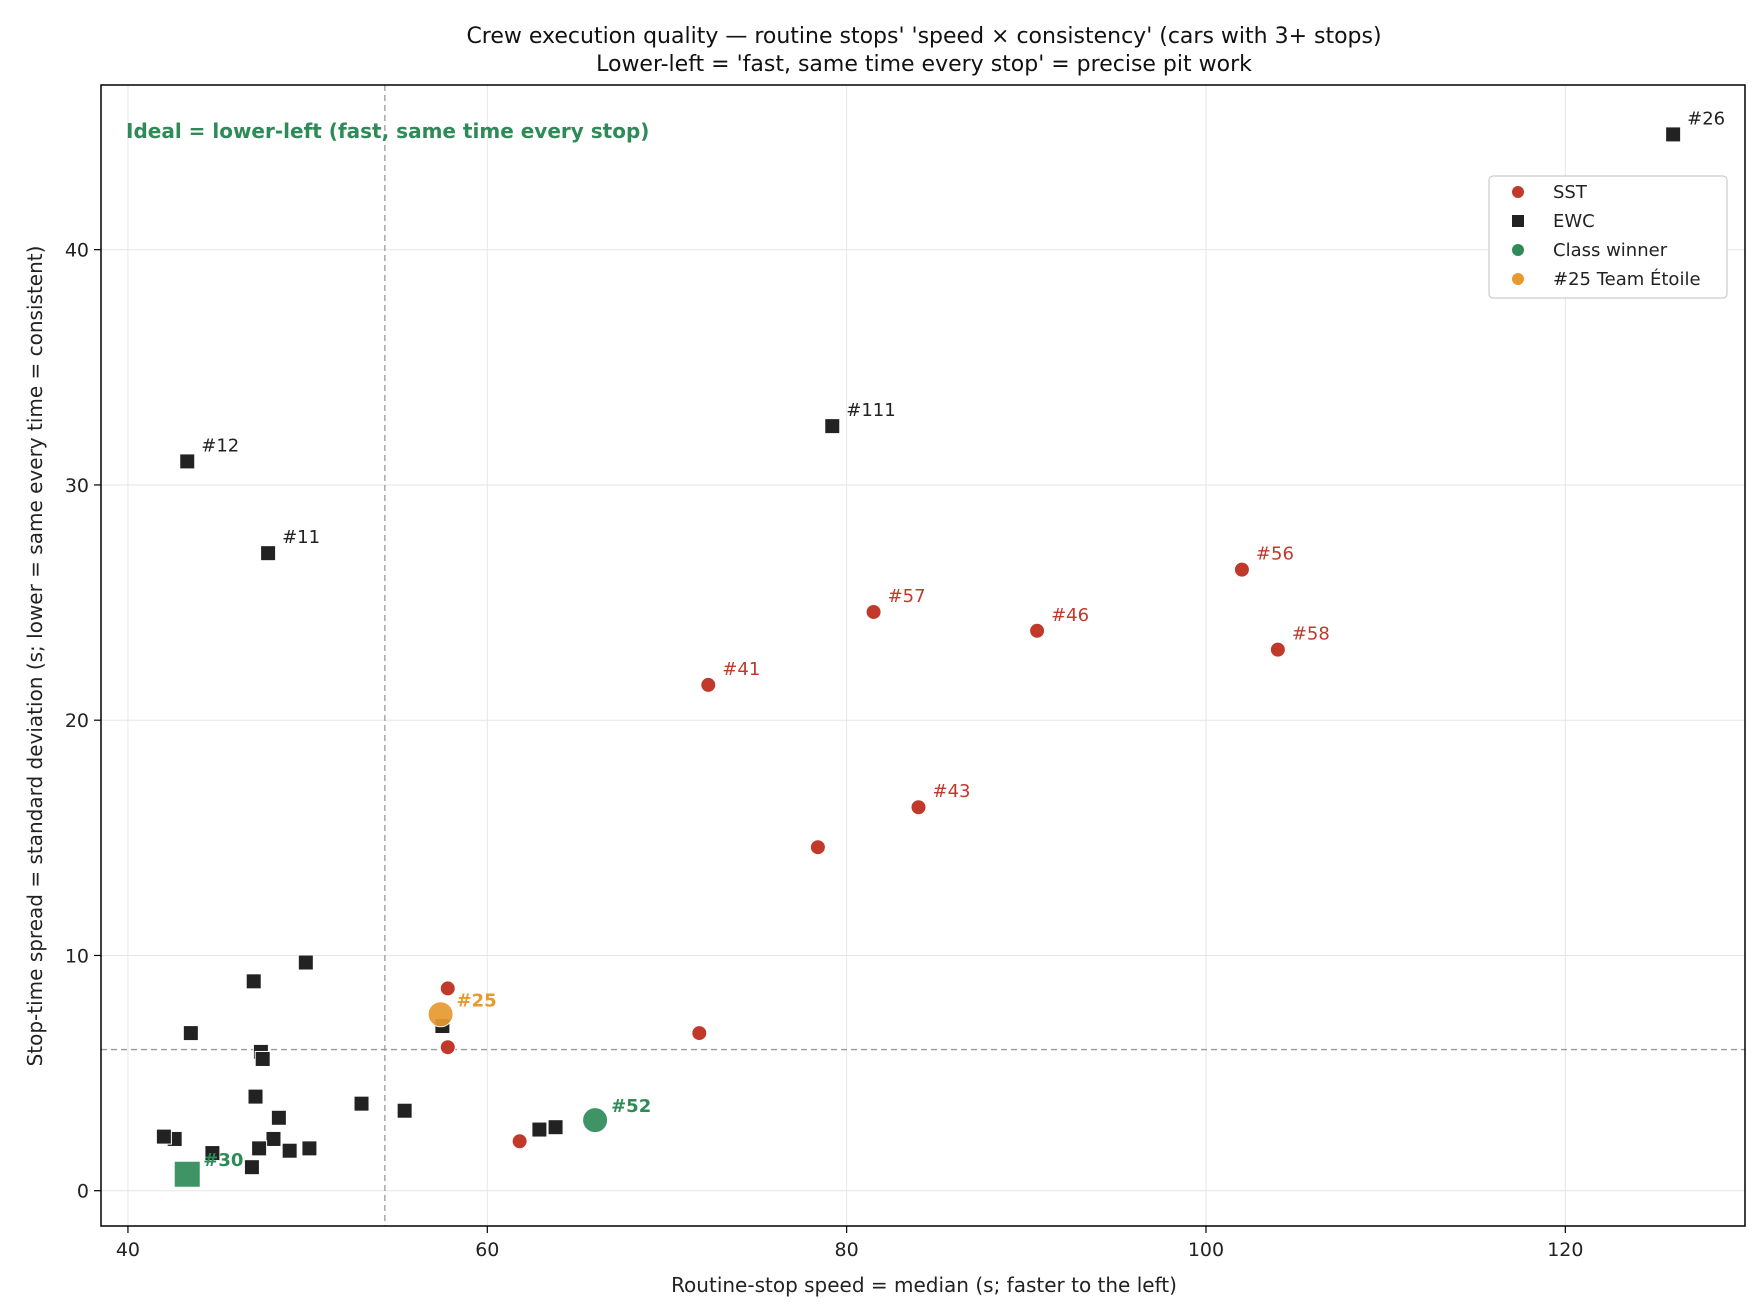 This screenshot has width=1760, height=1312. What do you see at coordinates (741, 669) in the screenshot?
I see `label-41: #41` at bounding box center [741, 669].